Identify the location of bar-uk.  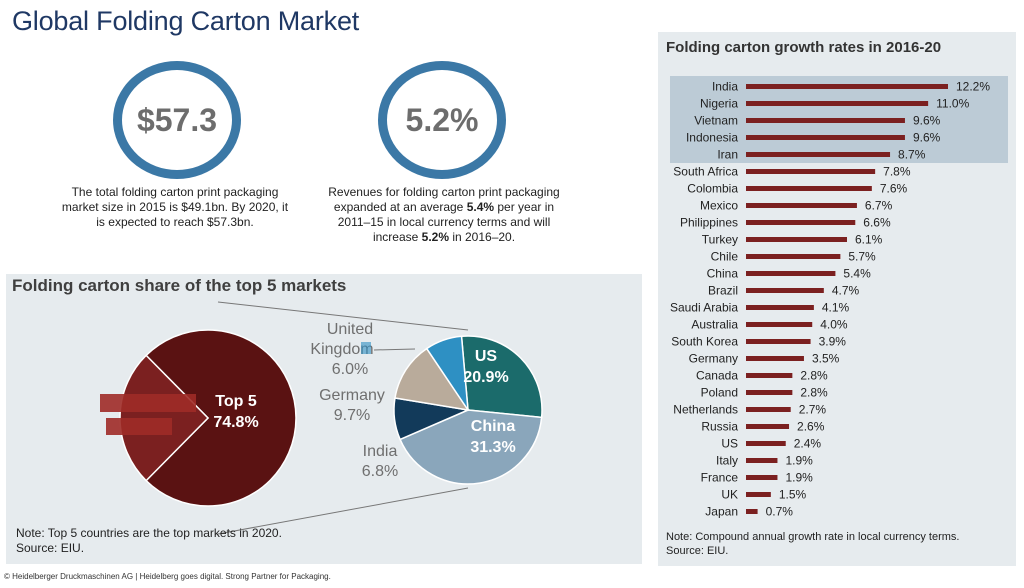
(758, 494).